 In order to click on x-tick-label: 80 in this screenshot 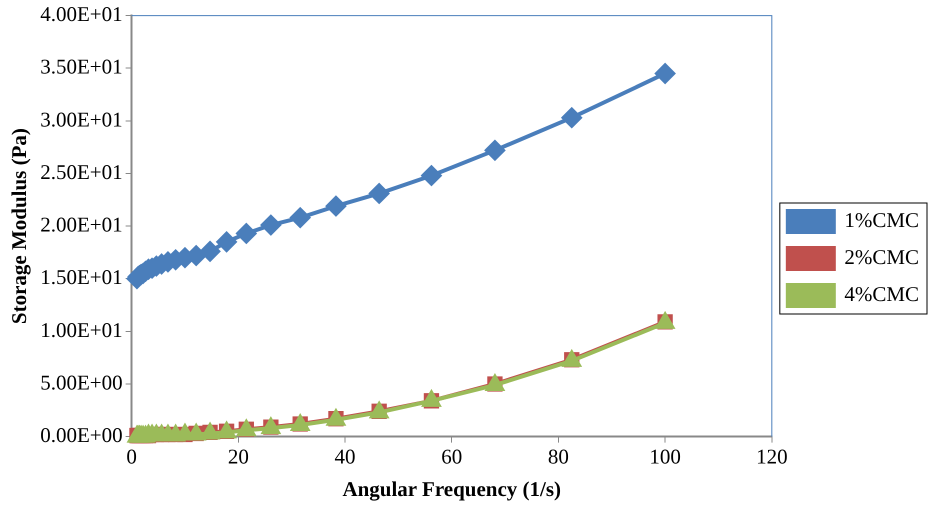, I will do `click(558, 456)`.